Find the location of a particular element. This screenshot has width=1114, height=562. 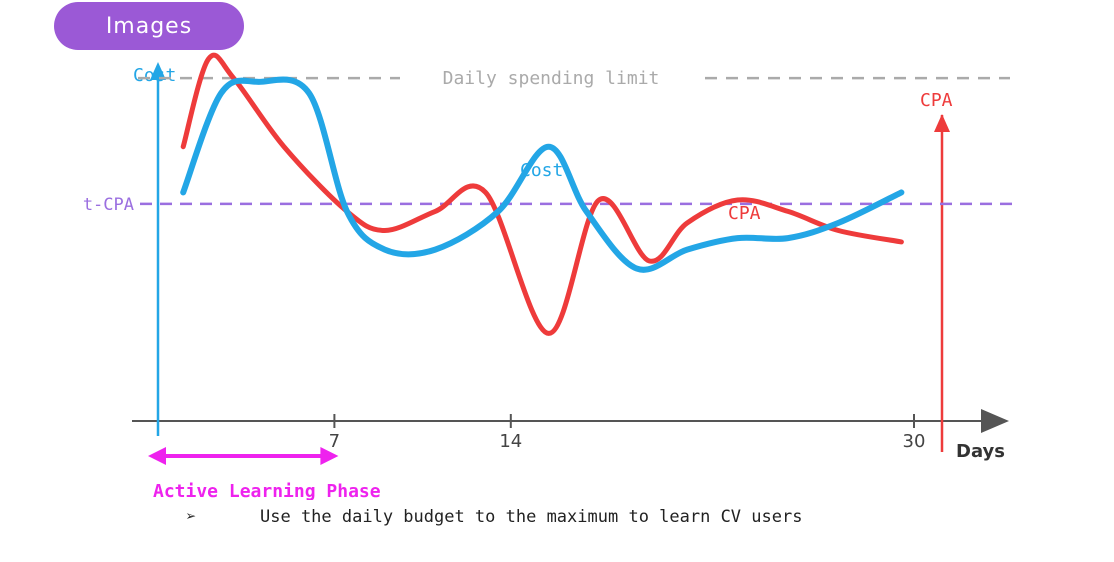

cpa-series-annotation: CPA is located at coordinates (744, 213).